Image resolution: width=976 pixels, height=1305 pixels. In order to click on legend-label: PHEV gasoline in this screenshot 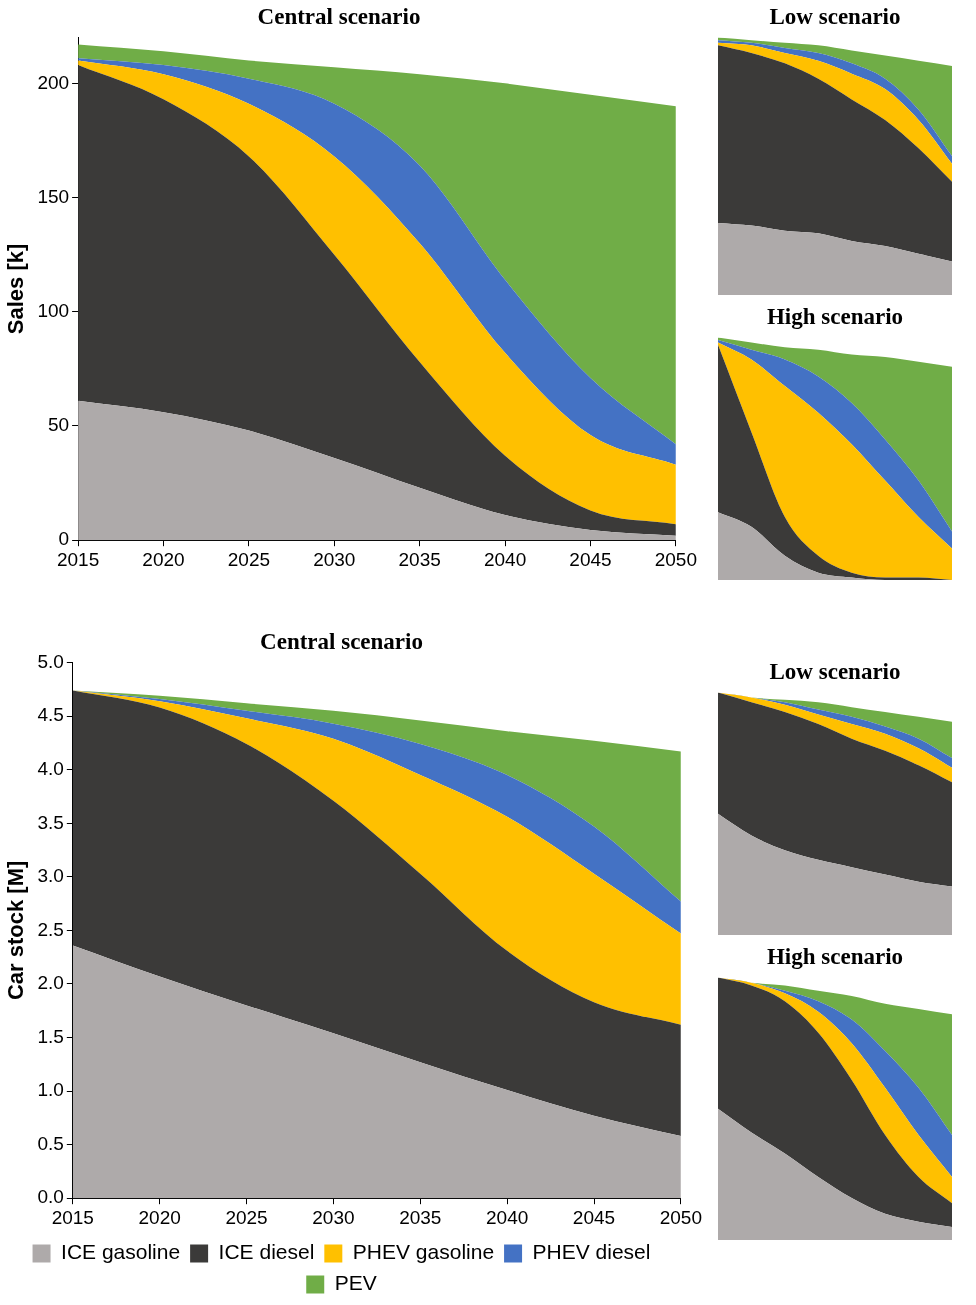, I will do `click(423, 1252)`.